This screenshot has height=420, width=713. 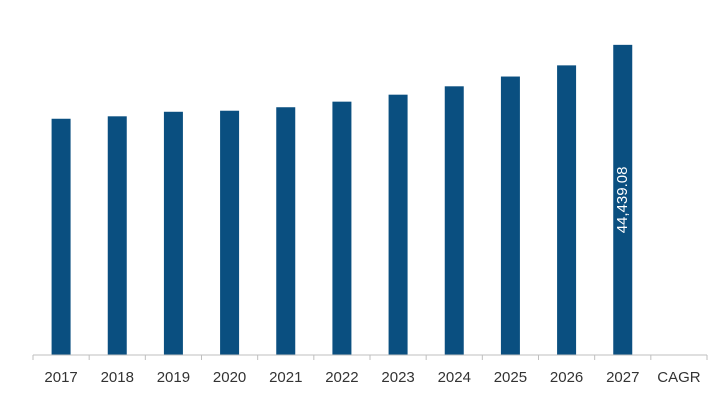 I want to click on x-tick-label-2024: 2024, so click(x=454, y=377).